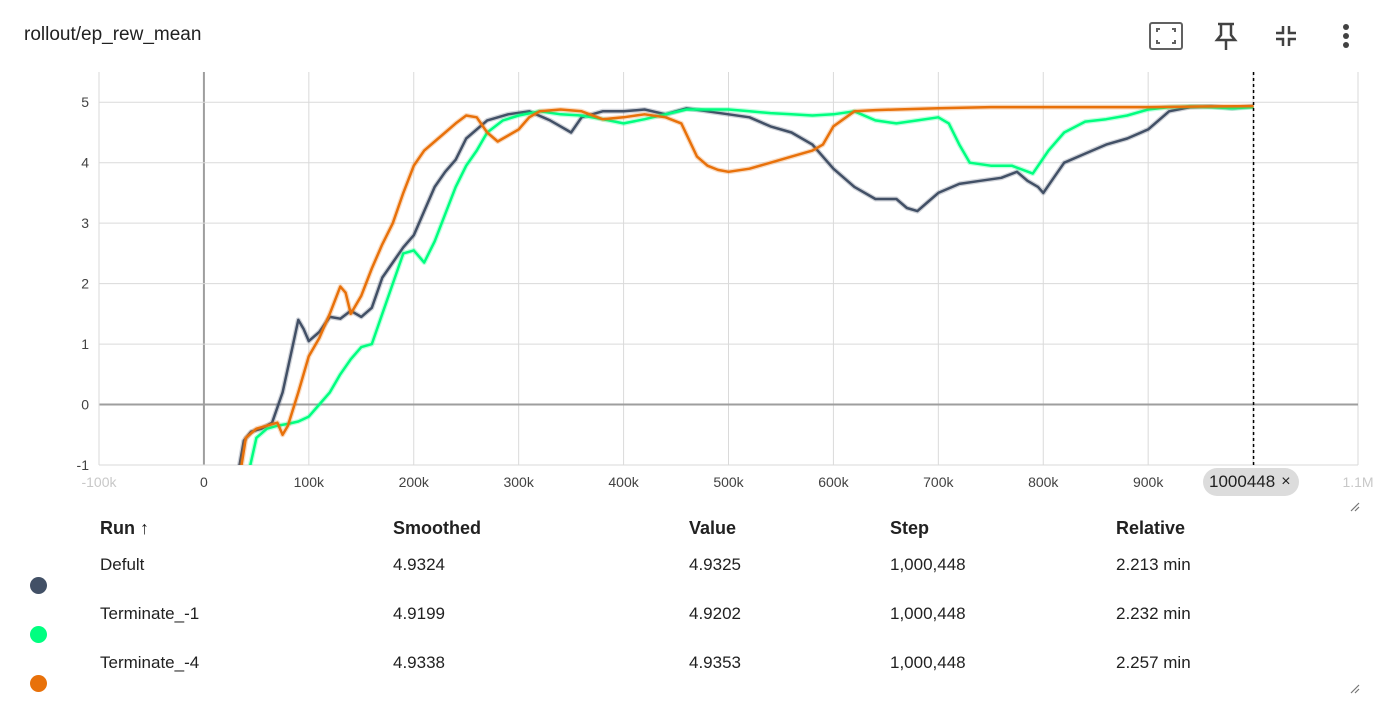 The width and height of the screenshot is (1384, 717). Describe the element at coordinates (1153, 613) in the screenshot. I see `relative-time: 2.232 min` at that location.